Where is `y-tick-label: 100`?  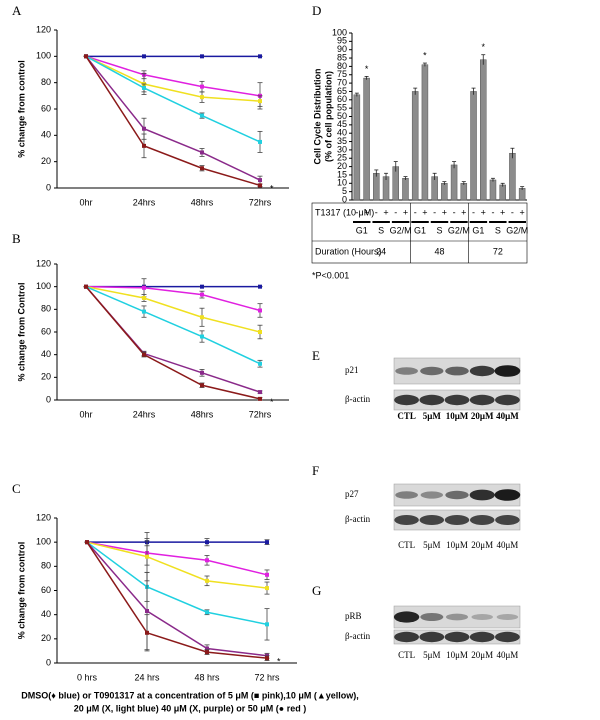
y-tick-label: 100 is located at coordinates (339, 32).